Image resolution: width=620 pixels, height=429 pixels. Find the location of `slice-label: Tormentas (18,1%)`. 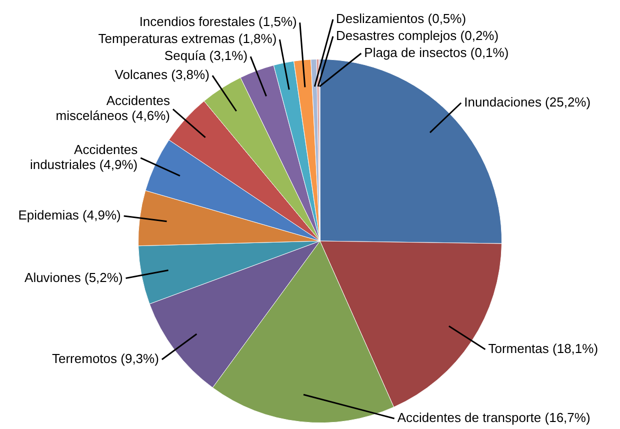

slice-label: Tormentas (18,1%) is located at coordinates (543, 348).